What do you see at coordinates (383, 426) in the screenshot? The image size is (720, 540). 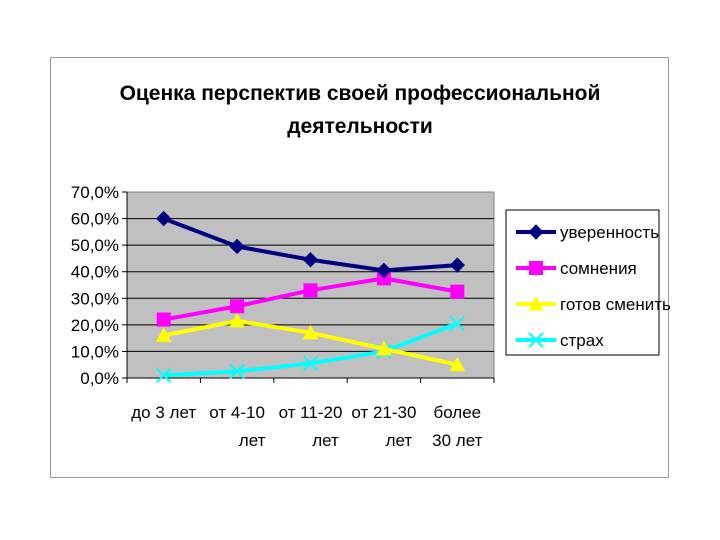 I see `x-tick-label-4: от 21-30 лет` at bounding box center [383, 426].